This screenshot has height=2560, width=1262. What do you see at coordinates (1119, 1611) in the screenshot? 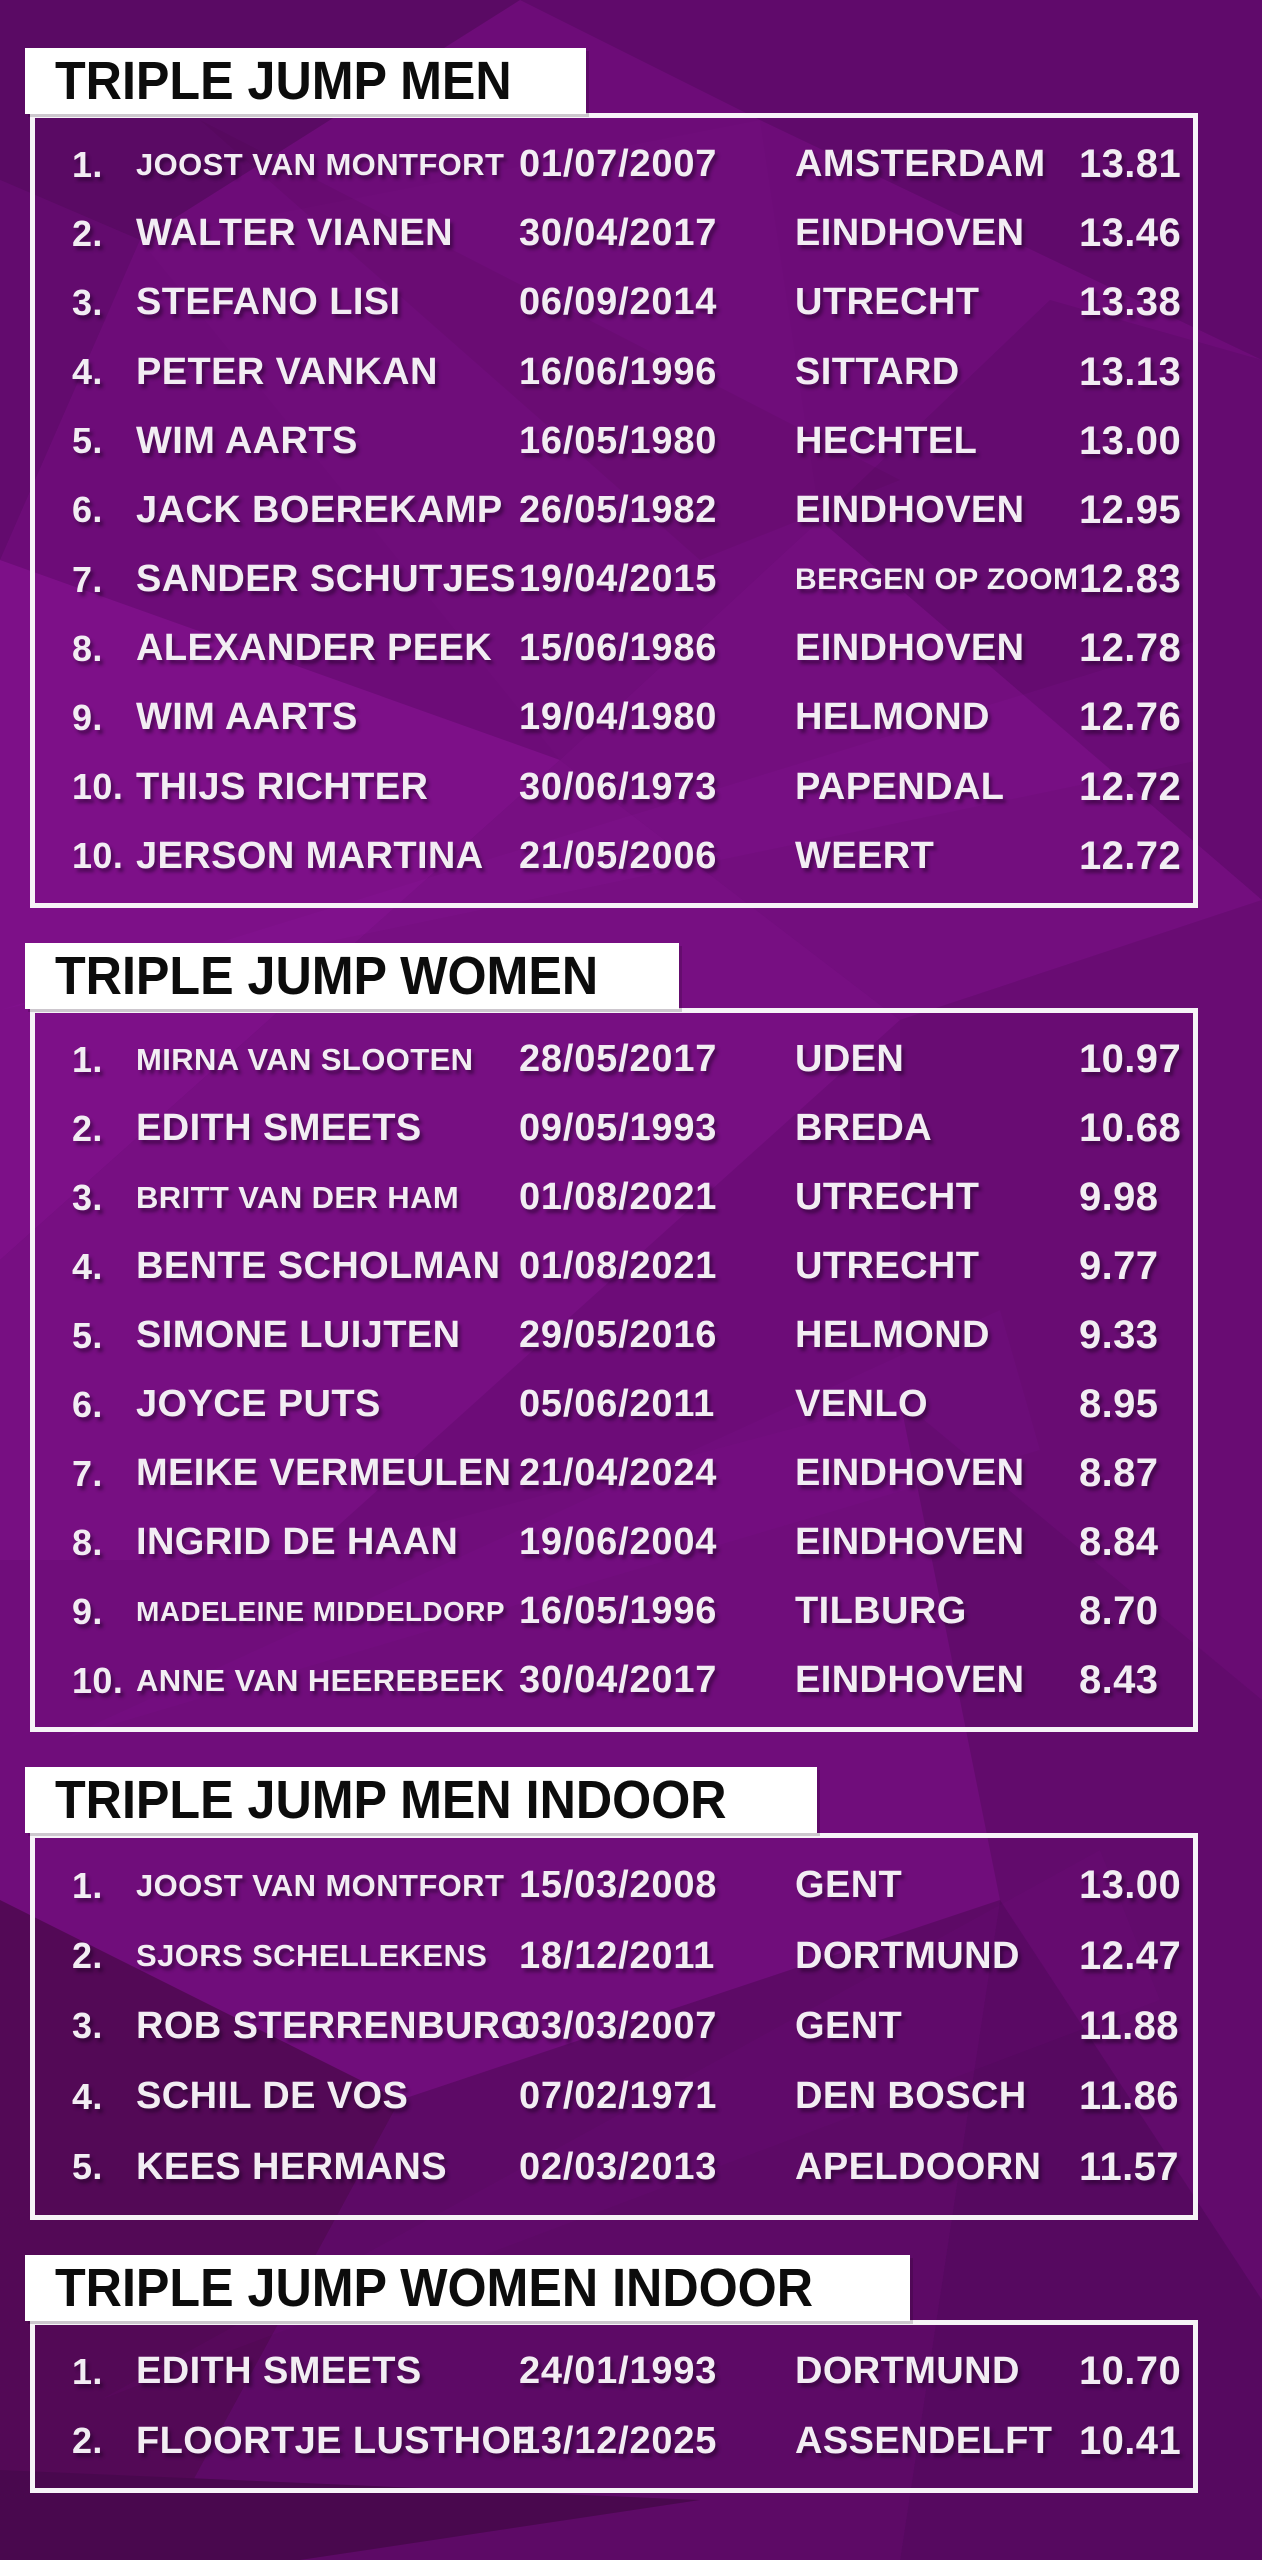
I see `mark-cell: 8.70` at bounding box center [1119, 1611].